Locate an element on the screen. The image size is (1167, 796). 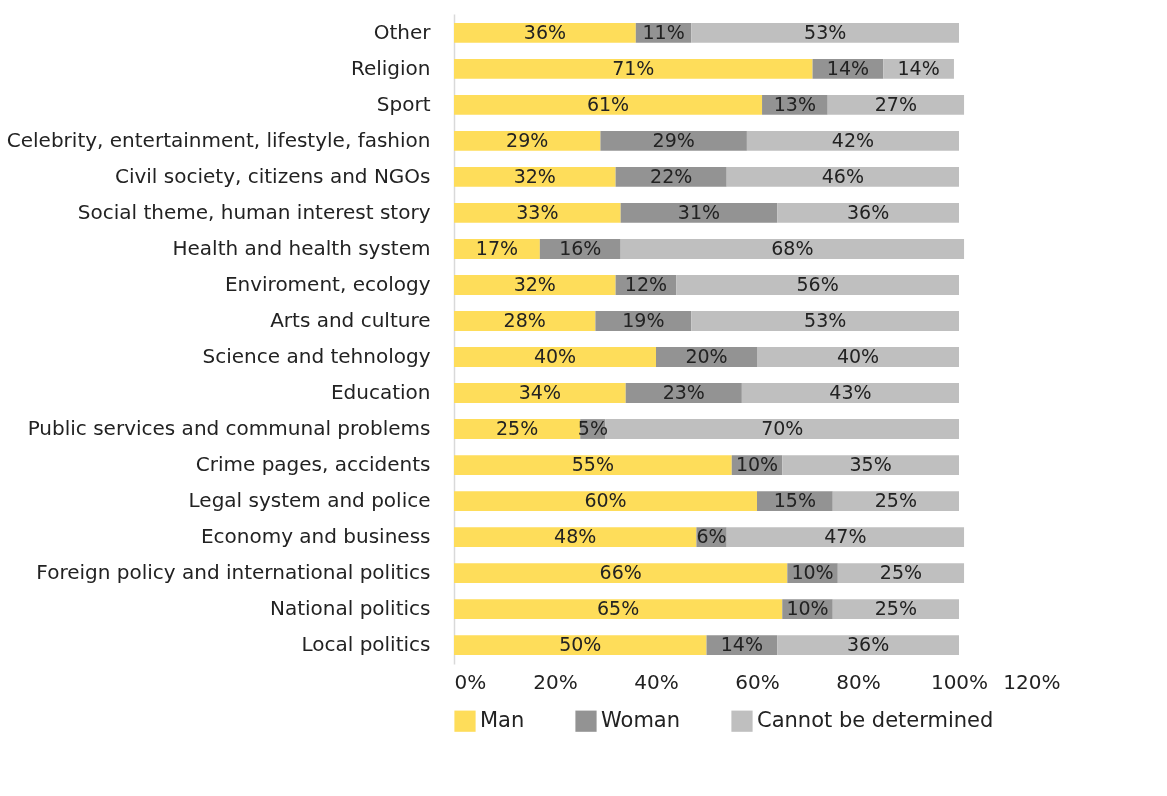
data-label: 22% is located at coordinates (671, 175).